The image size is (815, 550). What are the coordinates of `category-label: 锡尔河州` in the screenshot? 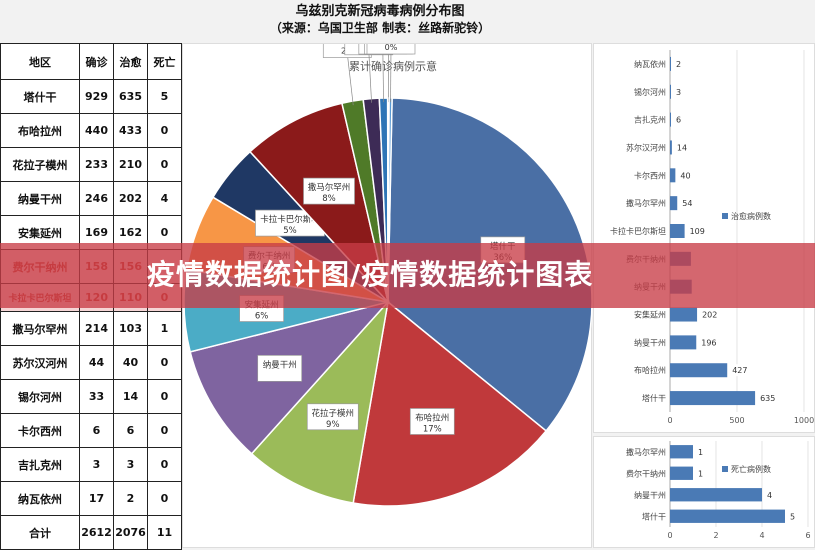 It's located at (650, 92).